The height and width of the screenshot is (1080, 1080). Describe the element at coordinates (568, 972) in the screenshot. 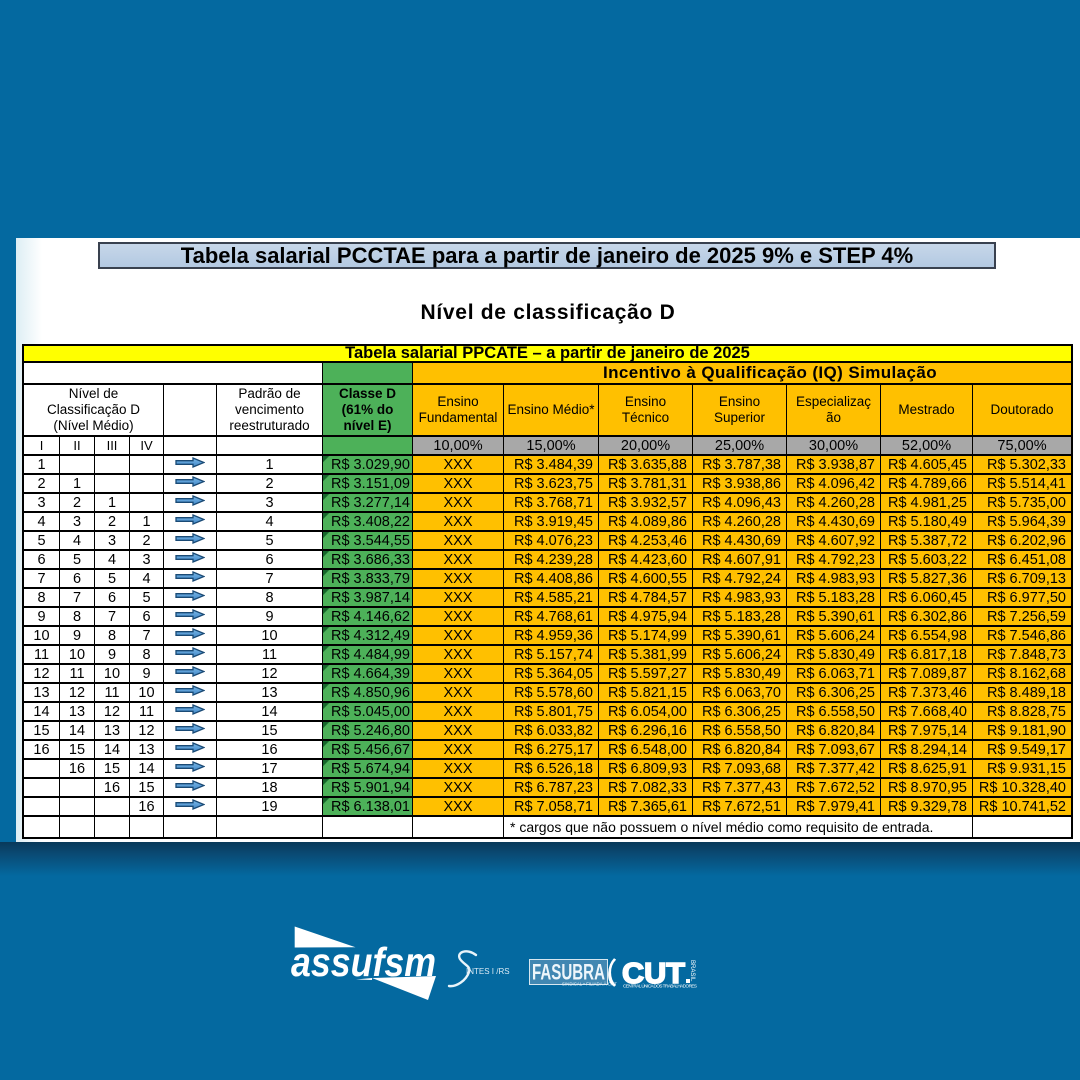

I see `svg-text: FASUBRA` at that location.